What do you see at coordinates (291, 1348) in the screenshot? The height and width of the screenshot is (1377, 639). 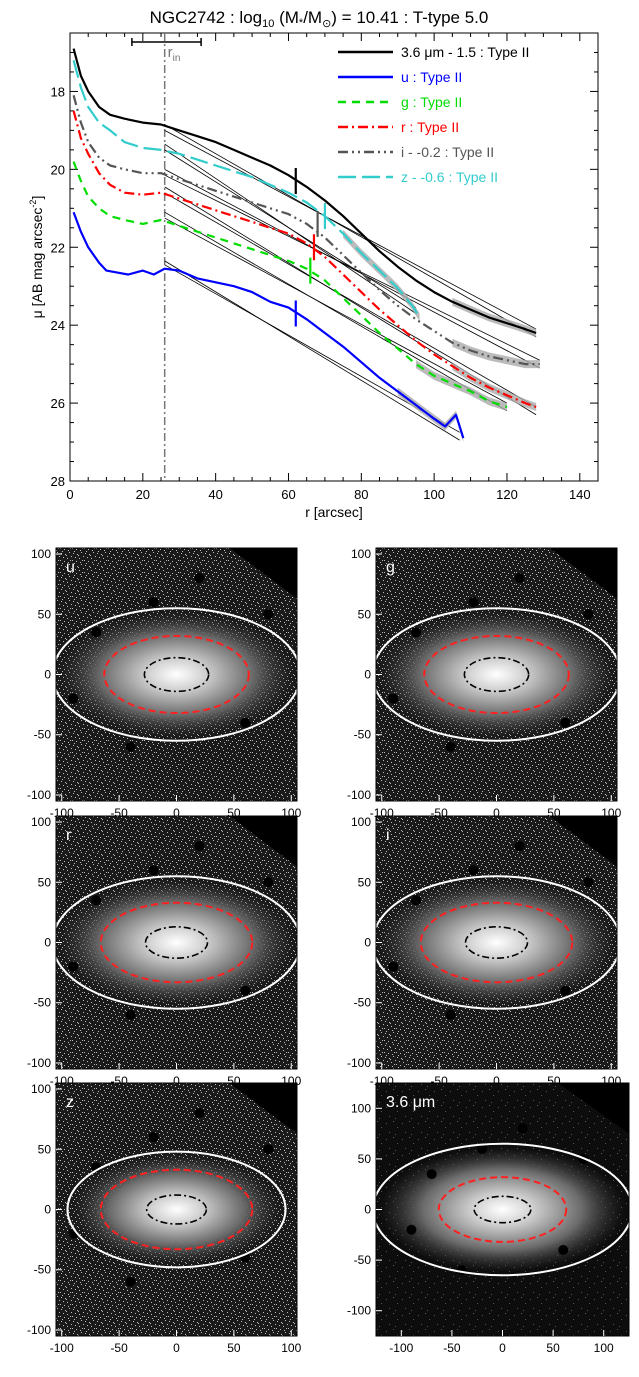 I see `x-tick-label: 100` at bounding box center [291, 1348].